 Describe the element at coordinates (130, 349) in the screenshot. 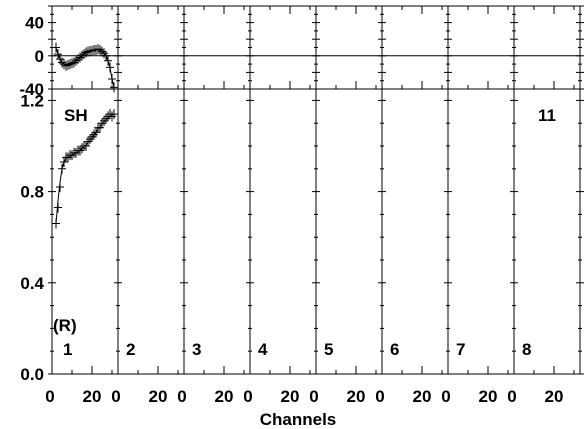

I see `panel-label: 2` at that location.